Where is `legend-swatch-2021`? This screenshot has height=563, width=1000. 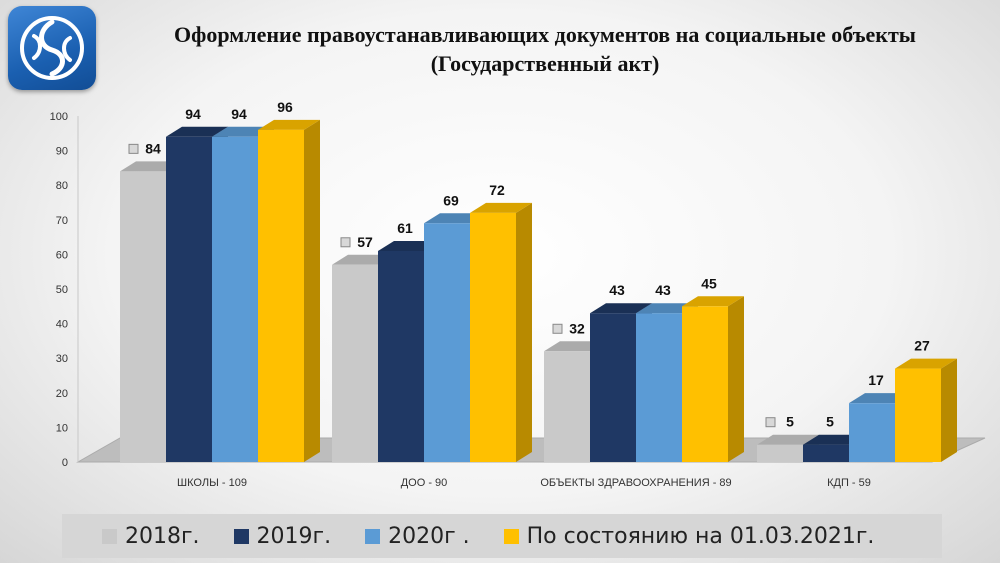
legend-swatch-2021 is located at coordinates (511, 536).